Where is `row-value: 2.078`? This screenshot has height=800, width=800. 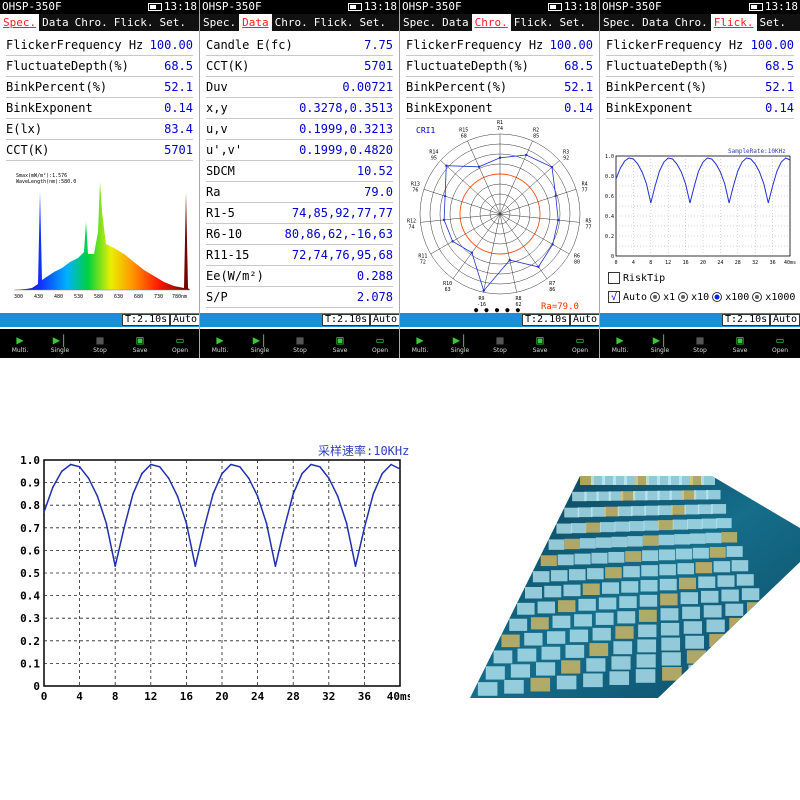
row-value: 2.078 is located at coordinates (374, 297).